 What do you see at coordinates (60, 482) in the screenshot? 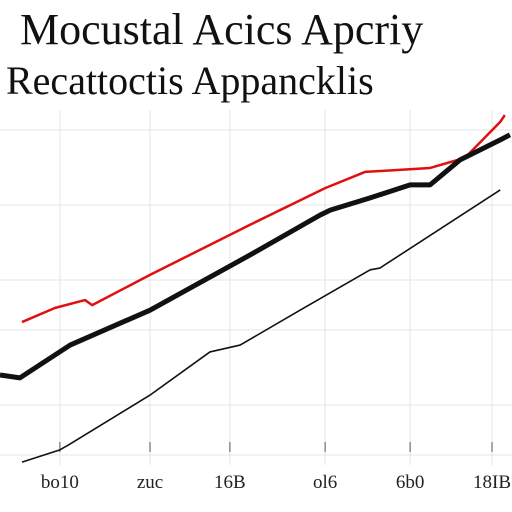
I see `x-tick-label: bo10` at bounding box center [60, 482].